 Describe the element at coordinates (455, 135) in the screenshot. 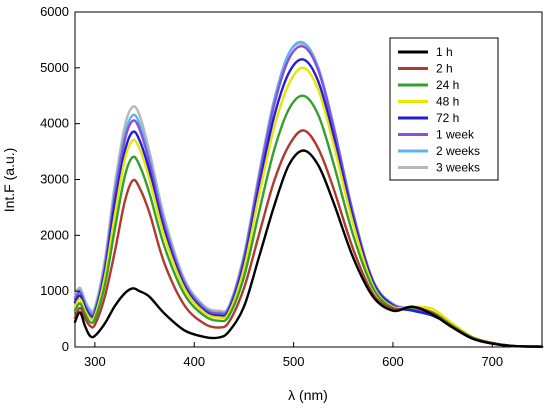

I see `legend-label: 1 week` at that location.